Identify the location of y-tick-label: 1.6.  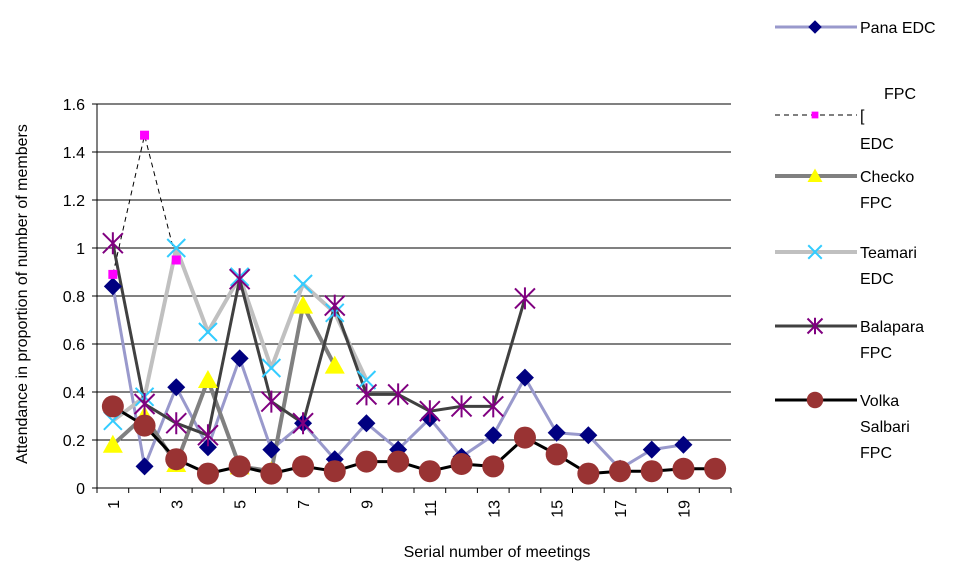
(74, 105).